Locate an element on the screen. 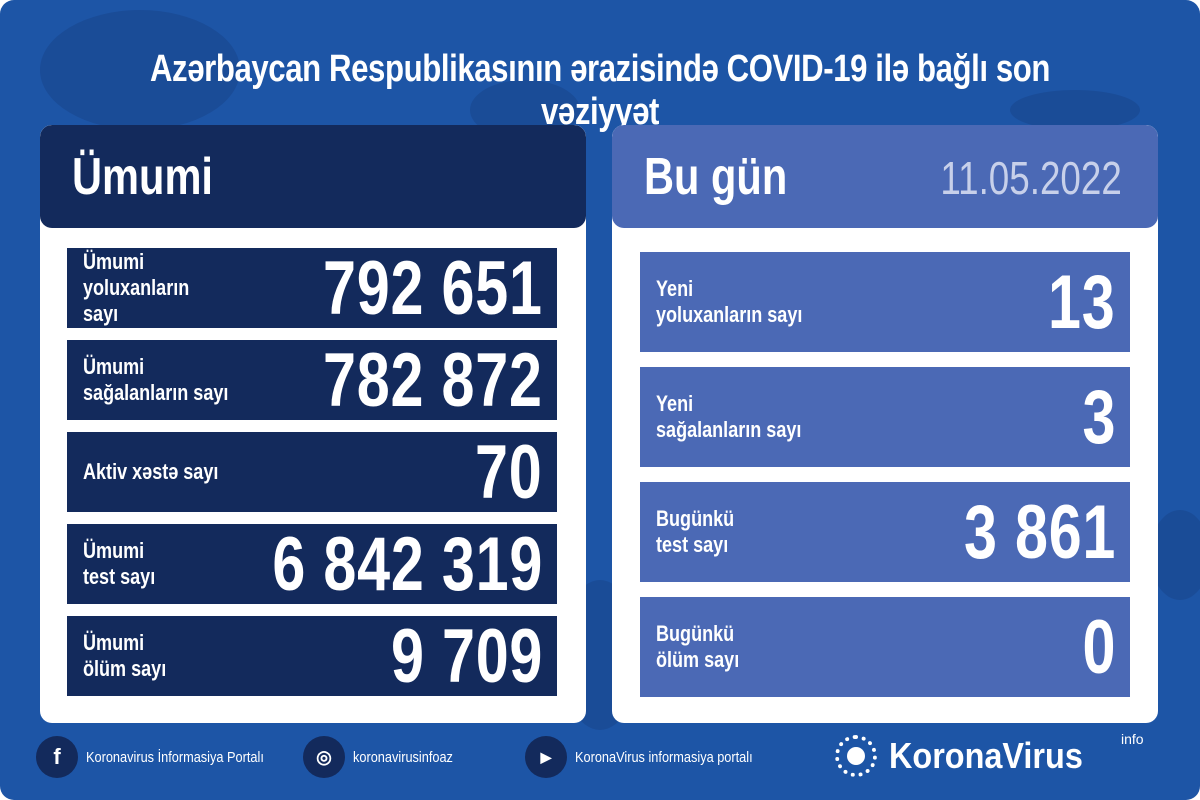  stat-row: Bugünkü ölüm sayı 0 is located at coordinates (885, 647).